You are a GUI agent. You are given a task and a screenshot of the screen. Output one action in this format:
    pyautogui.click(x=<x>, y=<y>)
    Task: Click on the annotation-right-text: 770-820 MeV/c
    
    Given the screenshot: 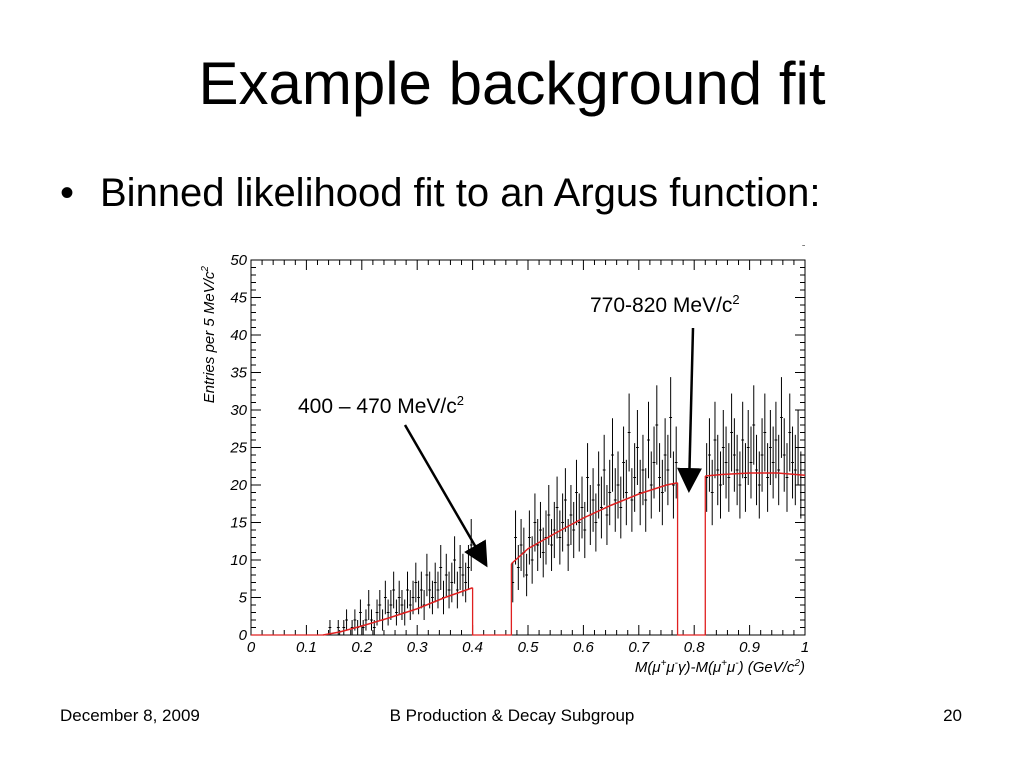 What is the action you would take?
    pyautogui.click(x=661, y=305)
    